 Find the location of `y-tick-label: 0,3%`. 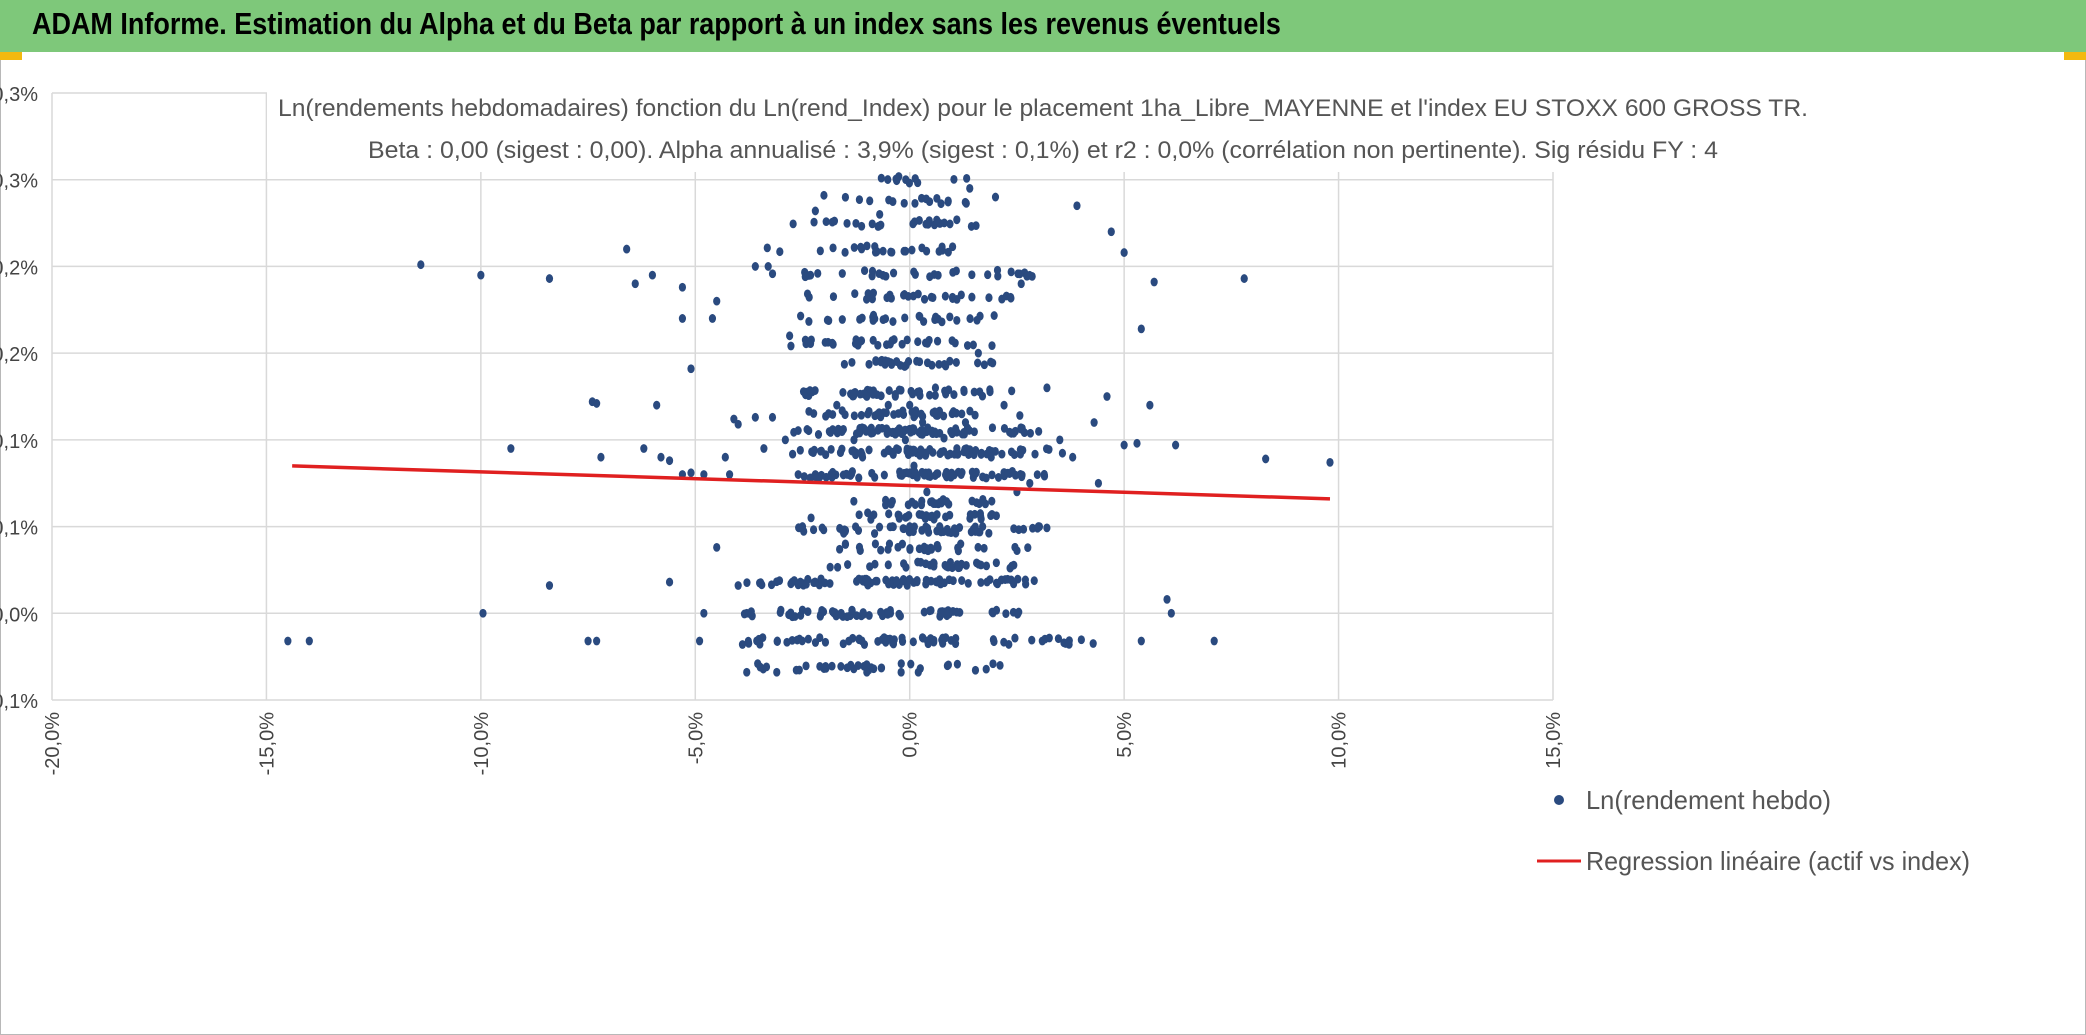

y-tick-label: 0,3% is located at coordinates (19, 182).